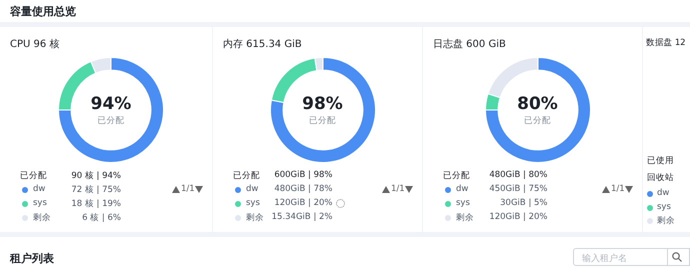 The width and height of the screenshot is (690, 279). What do you see at coordinates (303, 175) in the screenshot?
I see `text: 600GiB | 98%` at bounding box center [303, 175].